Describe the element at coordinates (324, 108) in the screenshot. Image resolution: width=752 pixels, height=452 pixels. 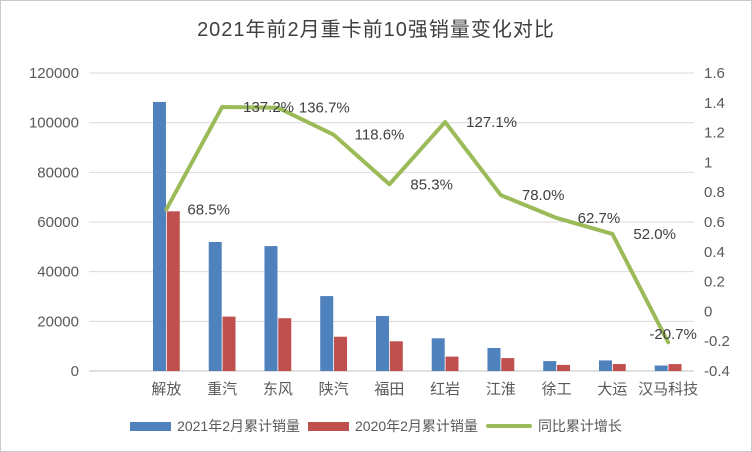
I see `growth-point-label: 136.7%` at that location.